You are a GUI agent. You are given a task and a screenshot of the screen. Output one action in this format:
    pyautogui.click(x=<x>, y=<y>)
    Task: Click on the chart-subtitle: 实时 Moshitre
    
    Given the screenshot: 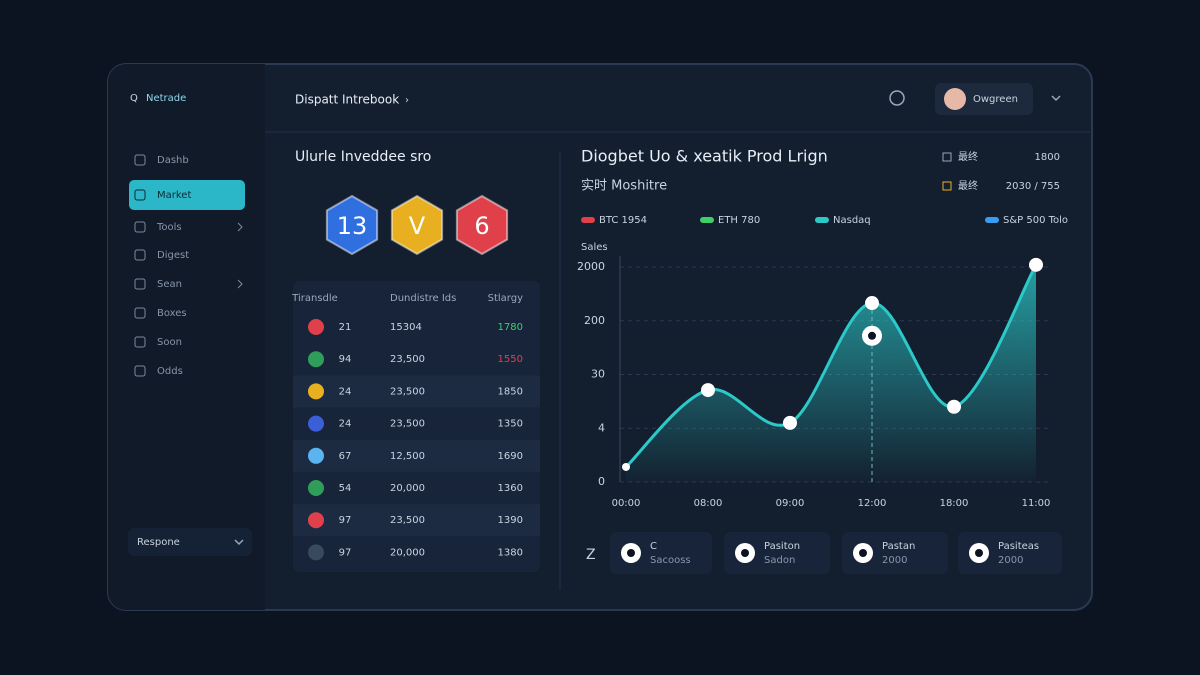 What is the action you would take?
    pyautogui.click(x=624, y=186)
    